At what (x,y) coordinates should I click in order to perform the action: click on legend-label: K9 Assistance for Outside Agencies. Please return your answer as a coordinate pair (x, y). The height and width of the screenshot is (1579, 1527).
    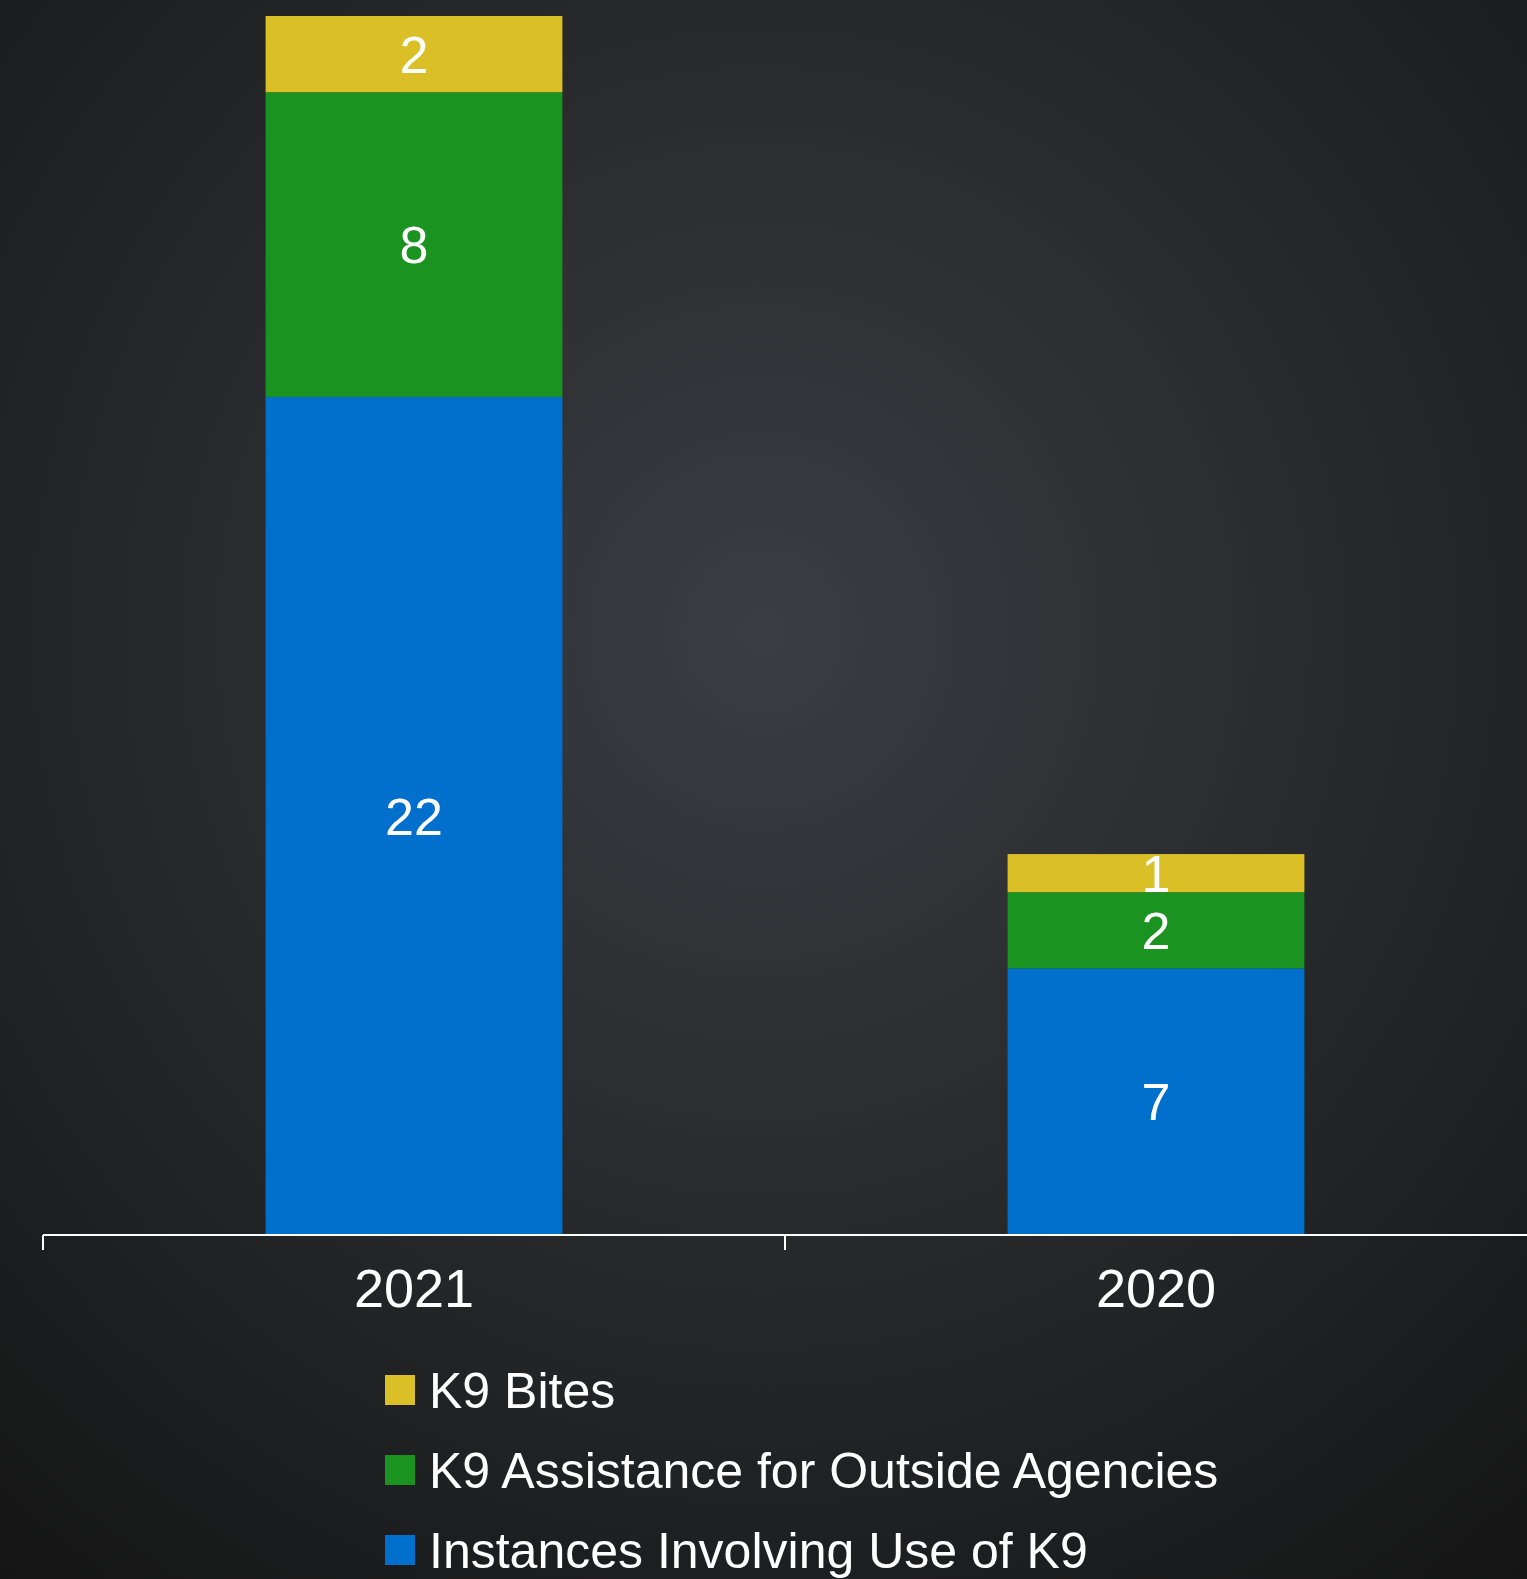
    Looking at the image, I should click on (824, 1471).